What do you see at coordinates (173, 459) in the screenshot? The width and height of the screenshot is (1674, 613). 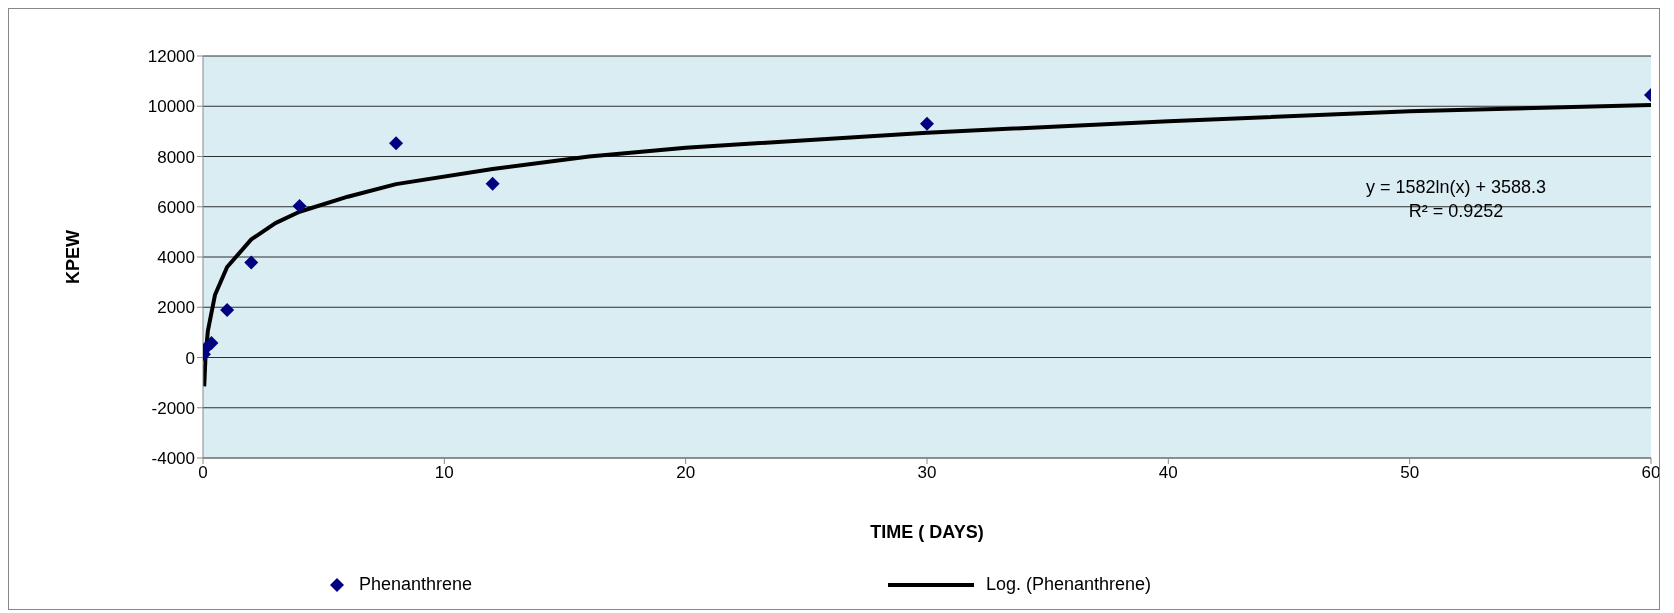 I see `y-tick-label: -4000` at bounding box center [173, 459].